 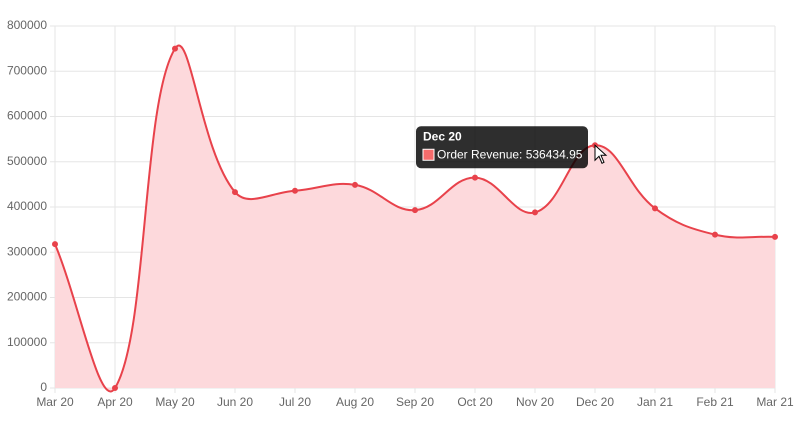 What do you see at coordinates (27, 70) in the screenshot?
I see `y-tick-label: 700000` at bounding box center [27, 70].